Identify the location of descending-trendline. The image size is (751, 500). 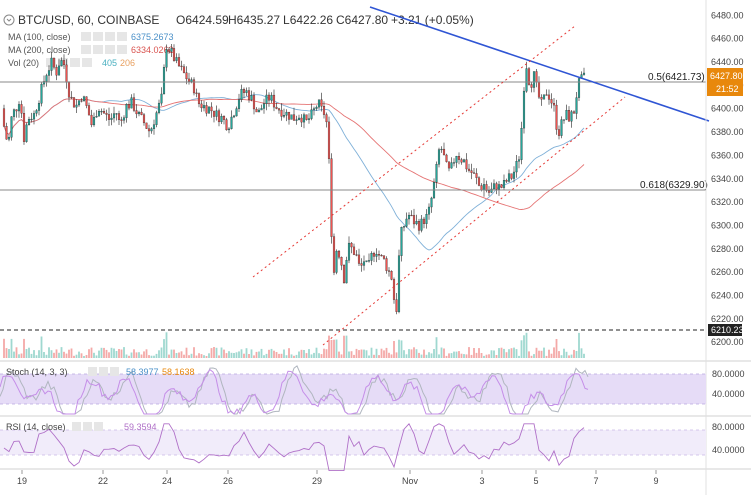
(539, 64).